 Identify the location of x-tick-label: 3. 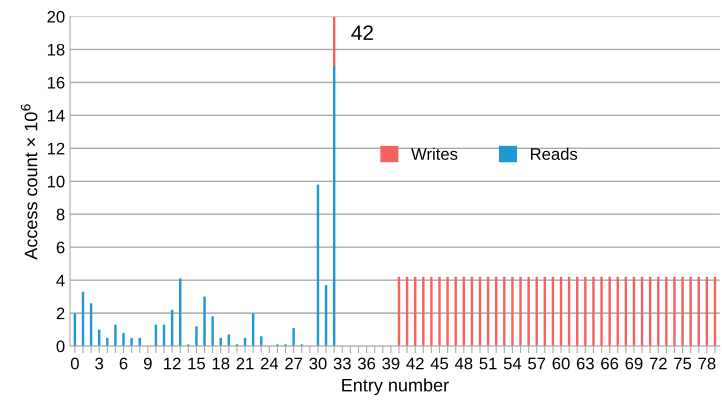
(99, 364).